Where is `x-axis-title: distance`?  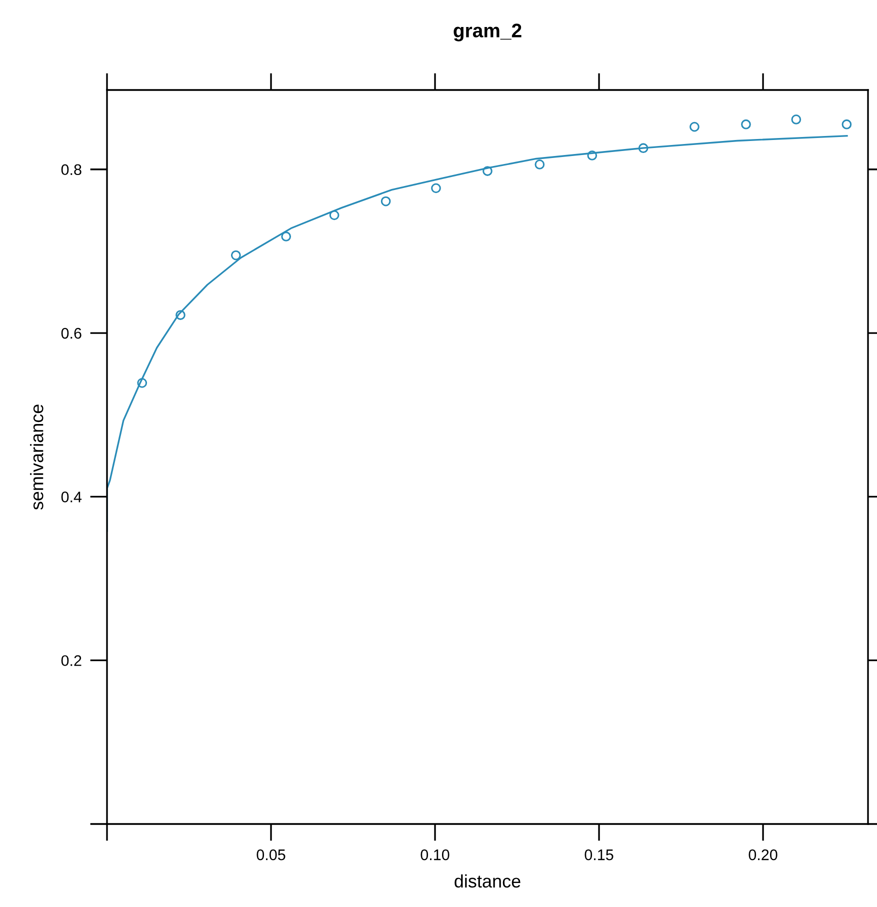
x-axis-title: distance is located at coordinates (487, 881).